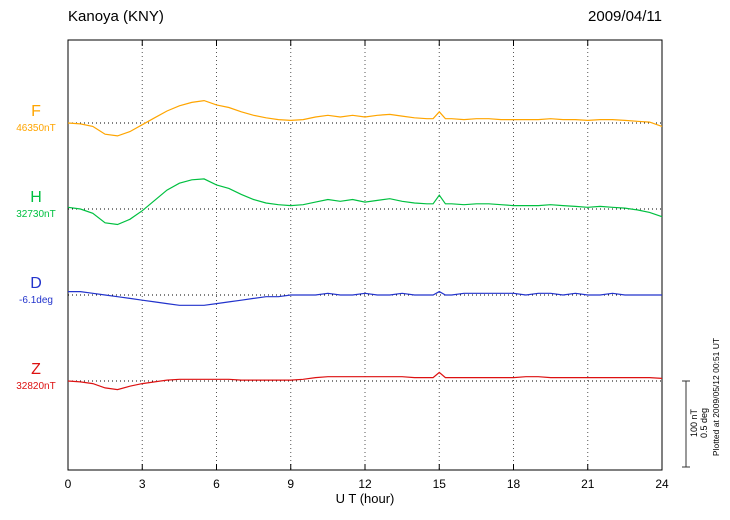 This screenshot has height=520, width=730. What do you see at coordinates (365, 381) in the screenshot?
I see `trace-Z` at bounding box center [365, 381].